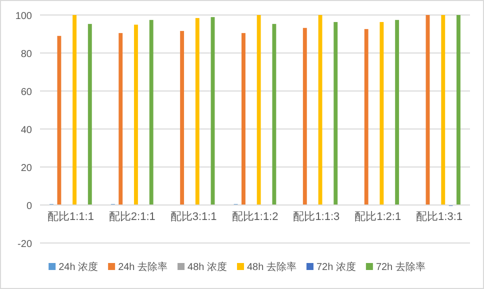  What do you see at coordinates (26, 92) in the screenshot?
I see `y-tick-label: 60` at bounding box center [26, 92].